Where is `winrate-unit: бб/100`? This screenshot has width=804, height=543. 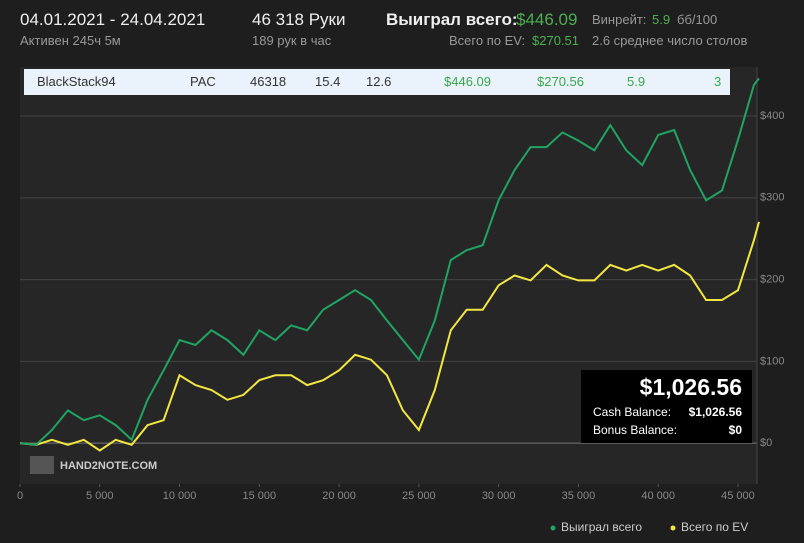
winrate-unit: бб/100 is located at coordinates (697, 19).